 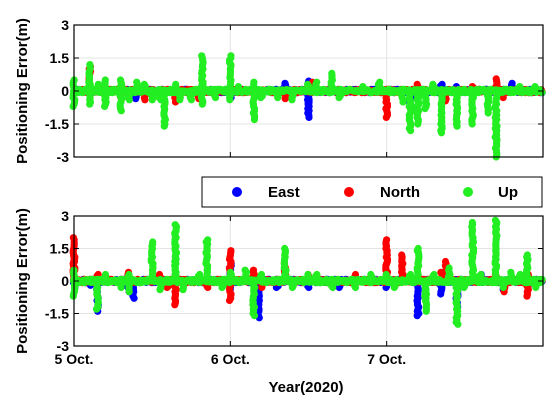 What do you see at coordinates (237, 192) in the screenshot?
I see `legend-marker-east` at bounding box center [237, 192].